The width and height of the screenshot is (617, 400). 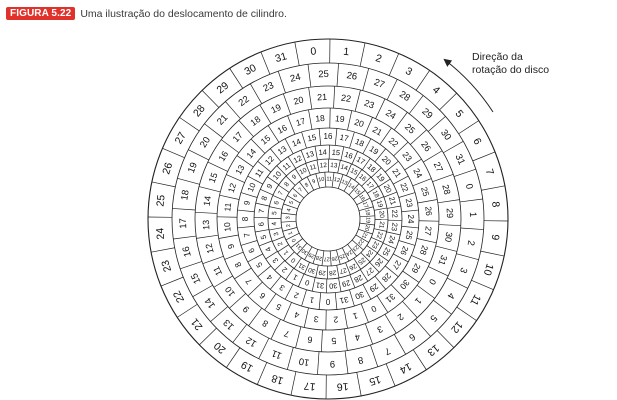 I want to click on sector-label: 25, so click(x=160, y=200).